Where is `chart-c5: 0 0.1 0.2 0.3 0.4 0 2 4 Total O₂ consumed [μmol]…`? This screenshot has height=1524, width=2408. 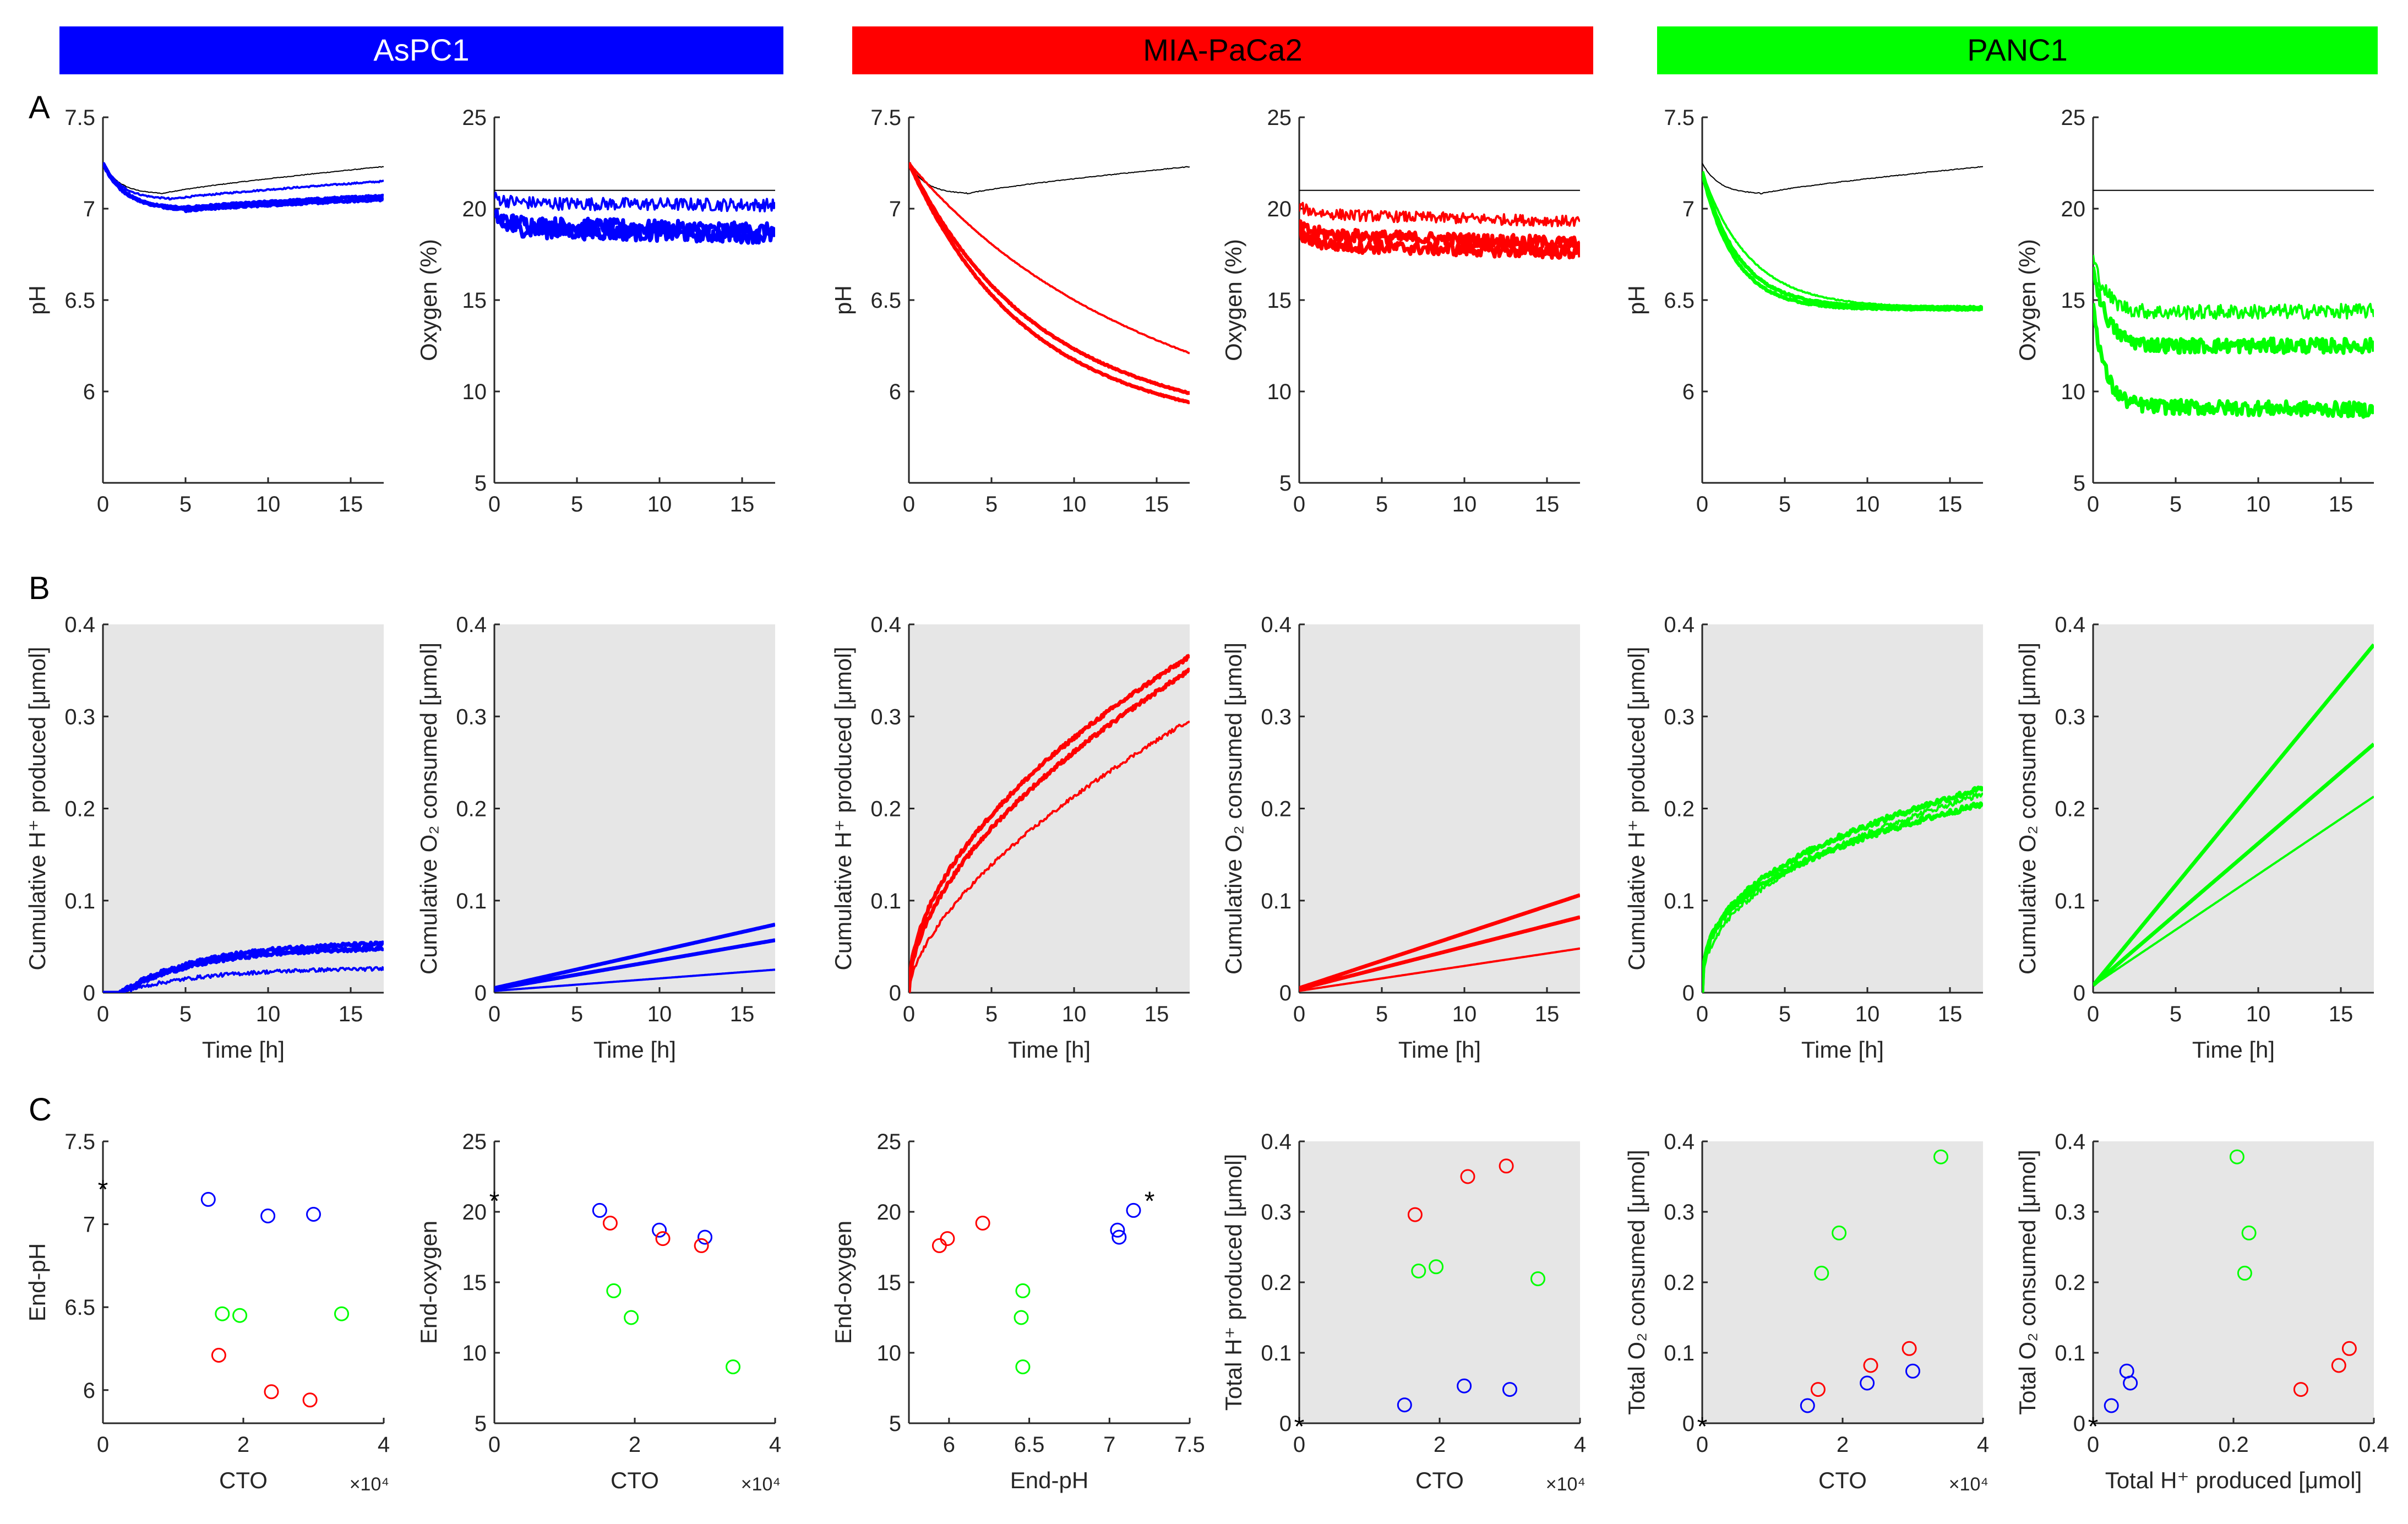
chart-c5: 0 0.1 0.2 0.3 0.4 0 2 4 Total O₂ consumed [μmol]… is located at coordinates (1806, 1312).